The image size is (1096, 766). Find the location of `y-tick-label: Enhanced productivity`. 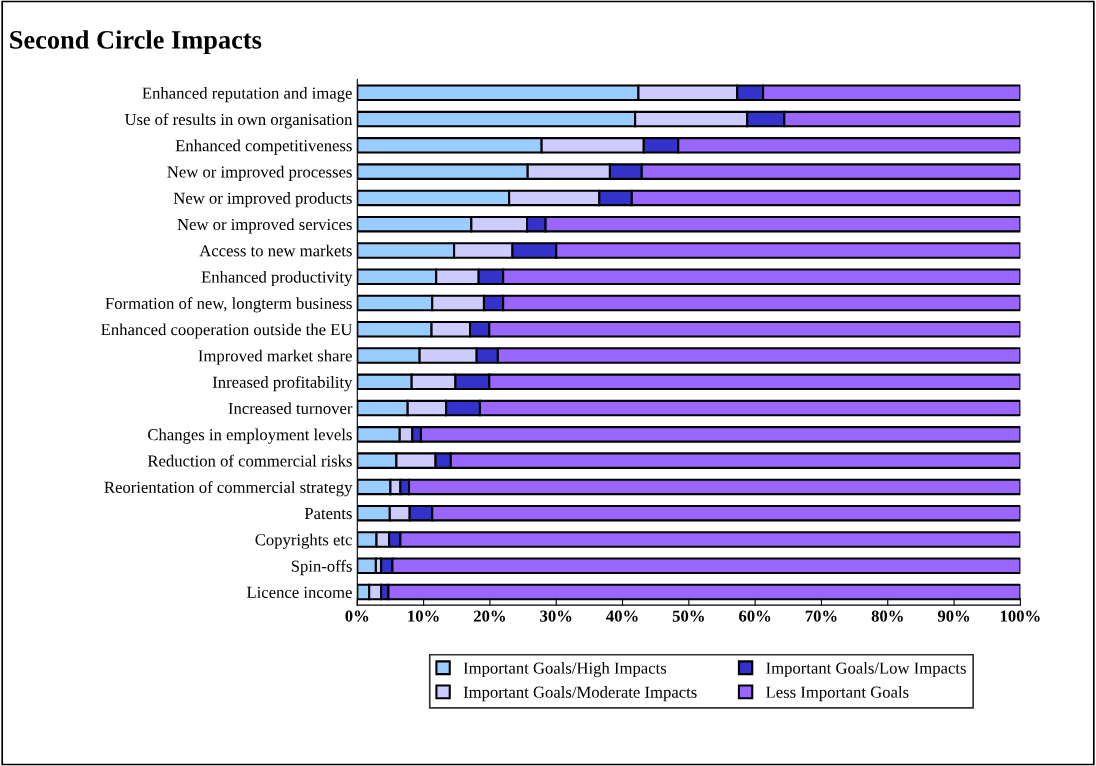

y-tick-label: Enhanced productivity is located at coordinates (277, 278).